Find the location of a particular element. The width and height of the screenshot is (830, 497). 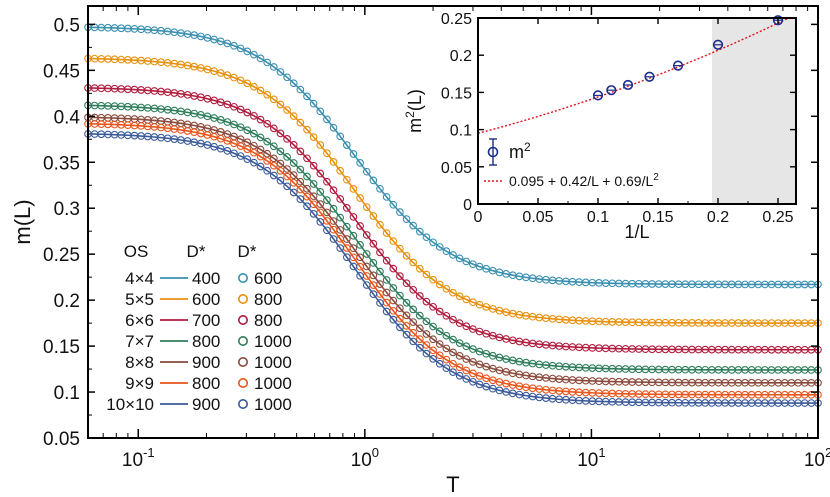

legend-os-label: 7×7 is located at coordinates (139, 341).